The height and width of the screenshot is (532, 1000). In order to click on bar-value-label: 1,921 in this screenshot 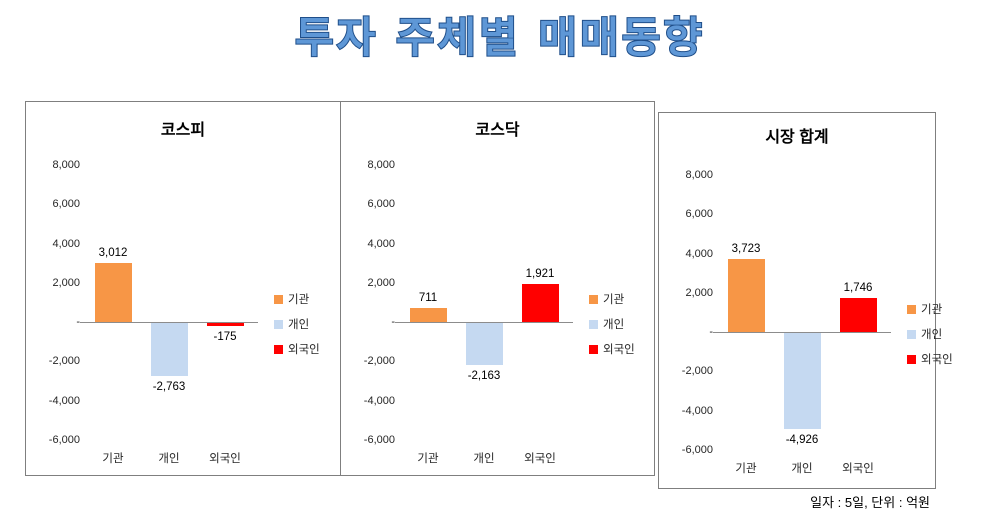, I will do `click(540, 274)`.